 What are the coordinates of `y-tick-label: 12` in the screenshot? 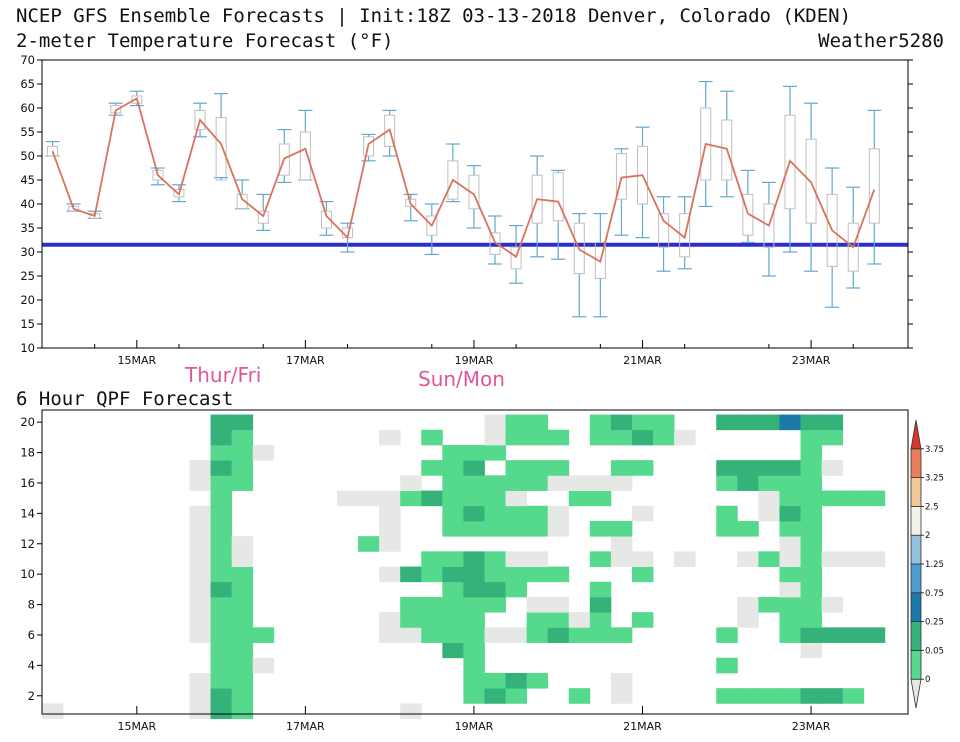 It's located at (27, 544).